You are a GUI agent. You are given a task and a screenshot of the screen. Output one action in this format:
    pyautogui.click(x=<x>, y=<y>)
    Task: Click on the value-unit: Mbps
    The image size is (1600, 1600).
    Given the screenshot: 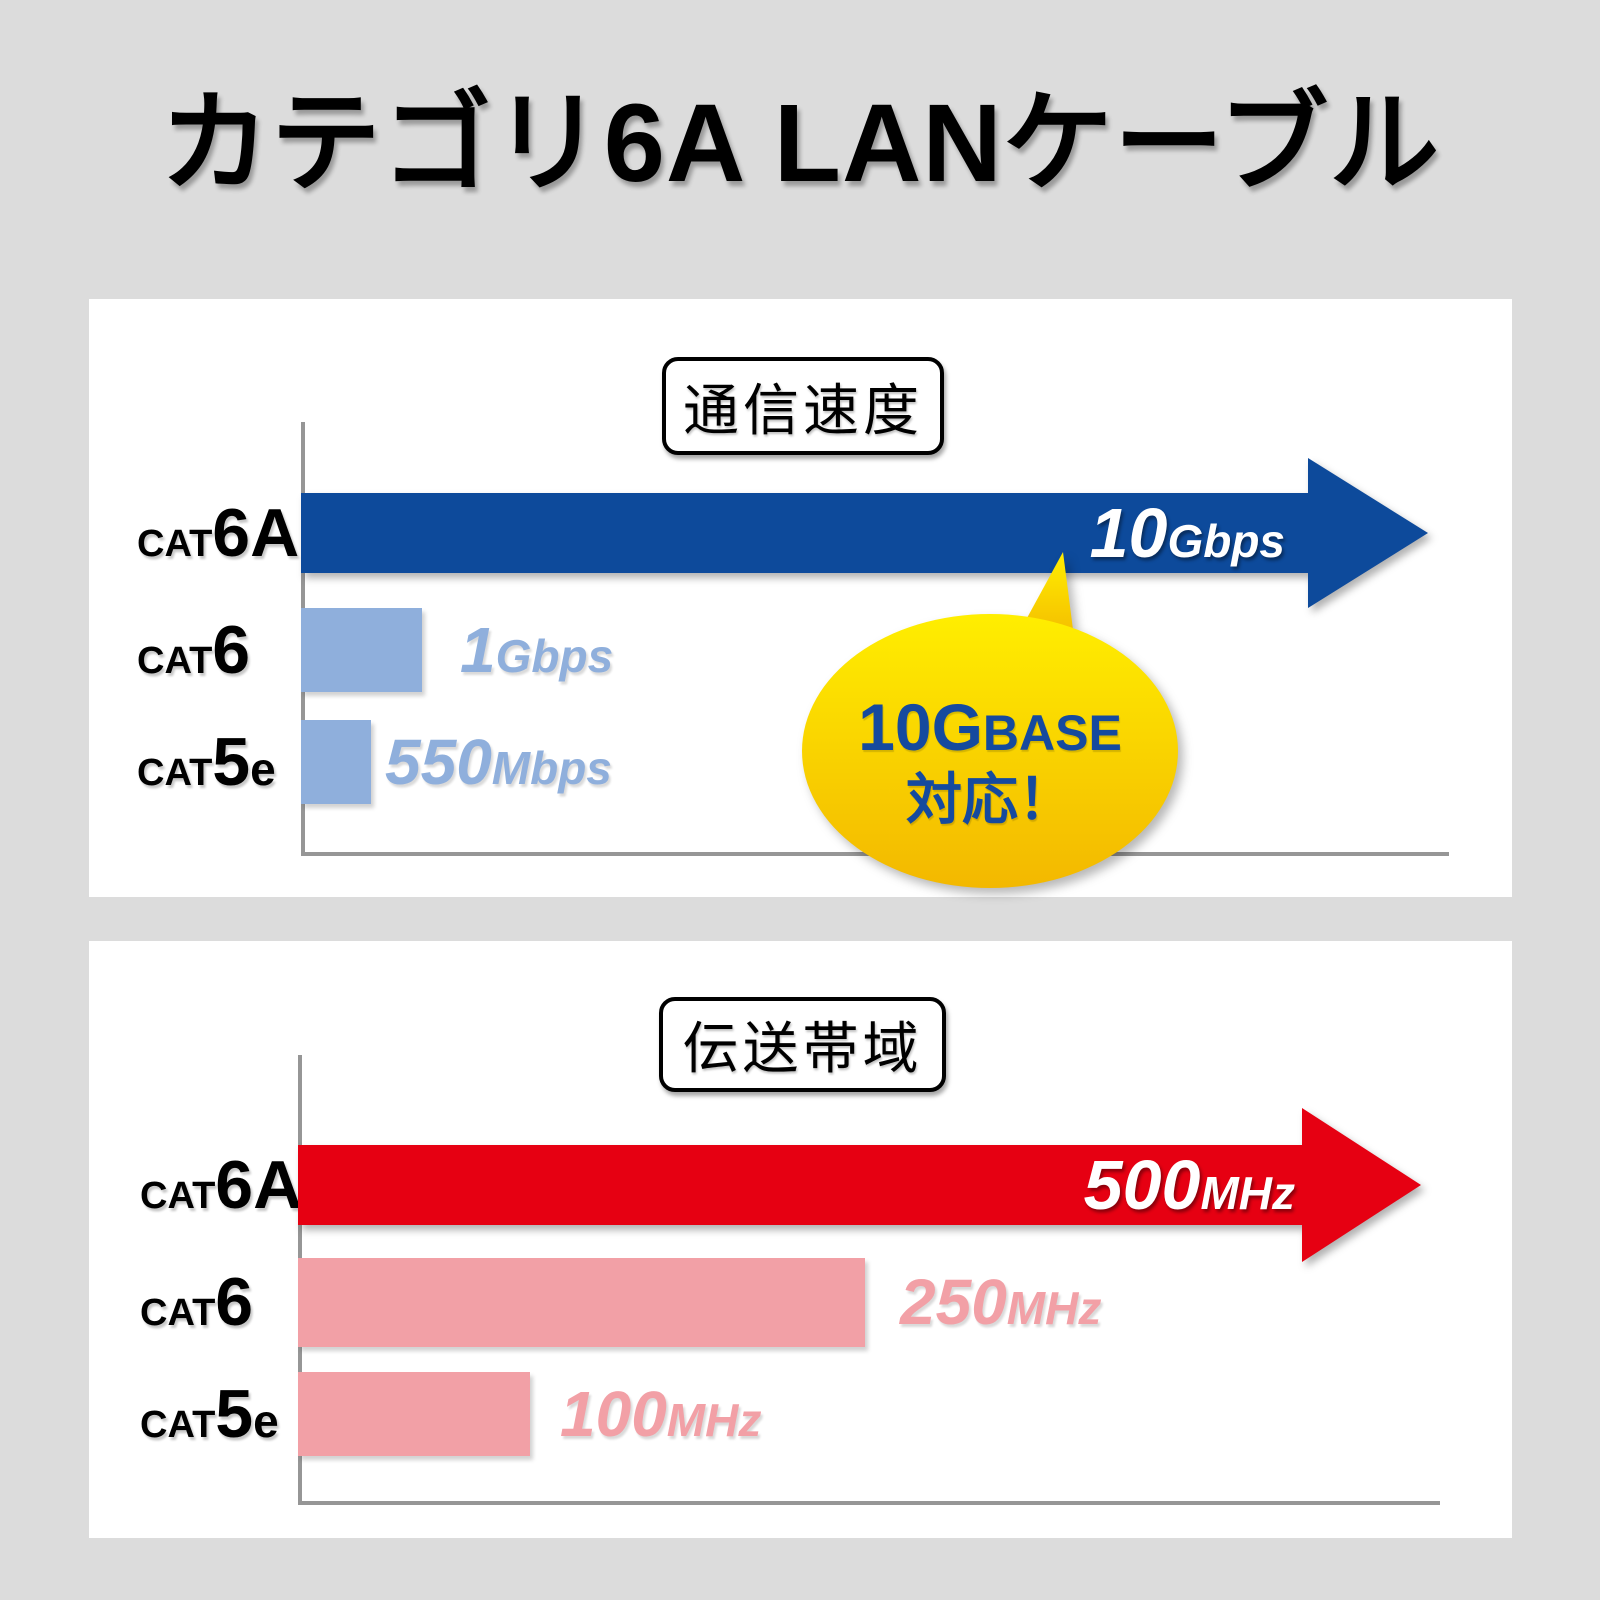 What is the action you would take?
    pyautogui.click(x=551, y=768)
    